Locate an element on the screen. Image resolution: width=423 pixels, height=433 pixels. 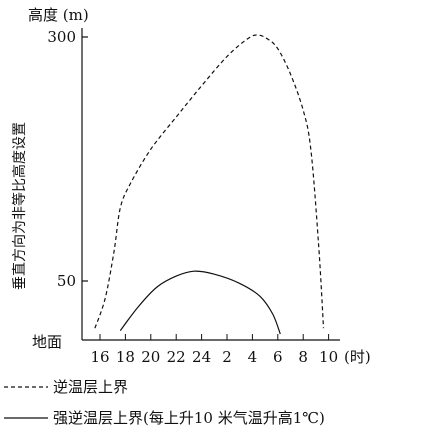
y-ticks: 300 50 is located at coordinates (67, 159).